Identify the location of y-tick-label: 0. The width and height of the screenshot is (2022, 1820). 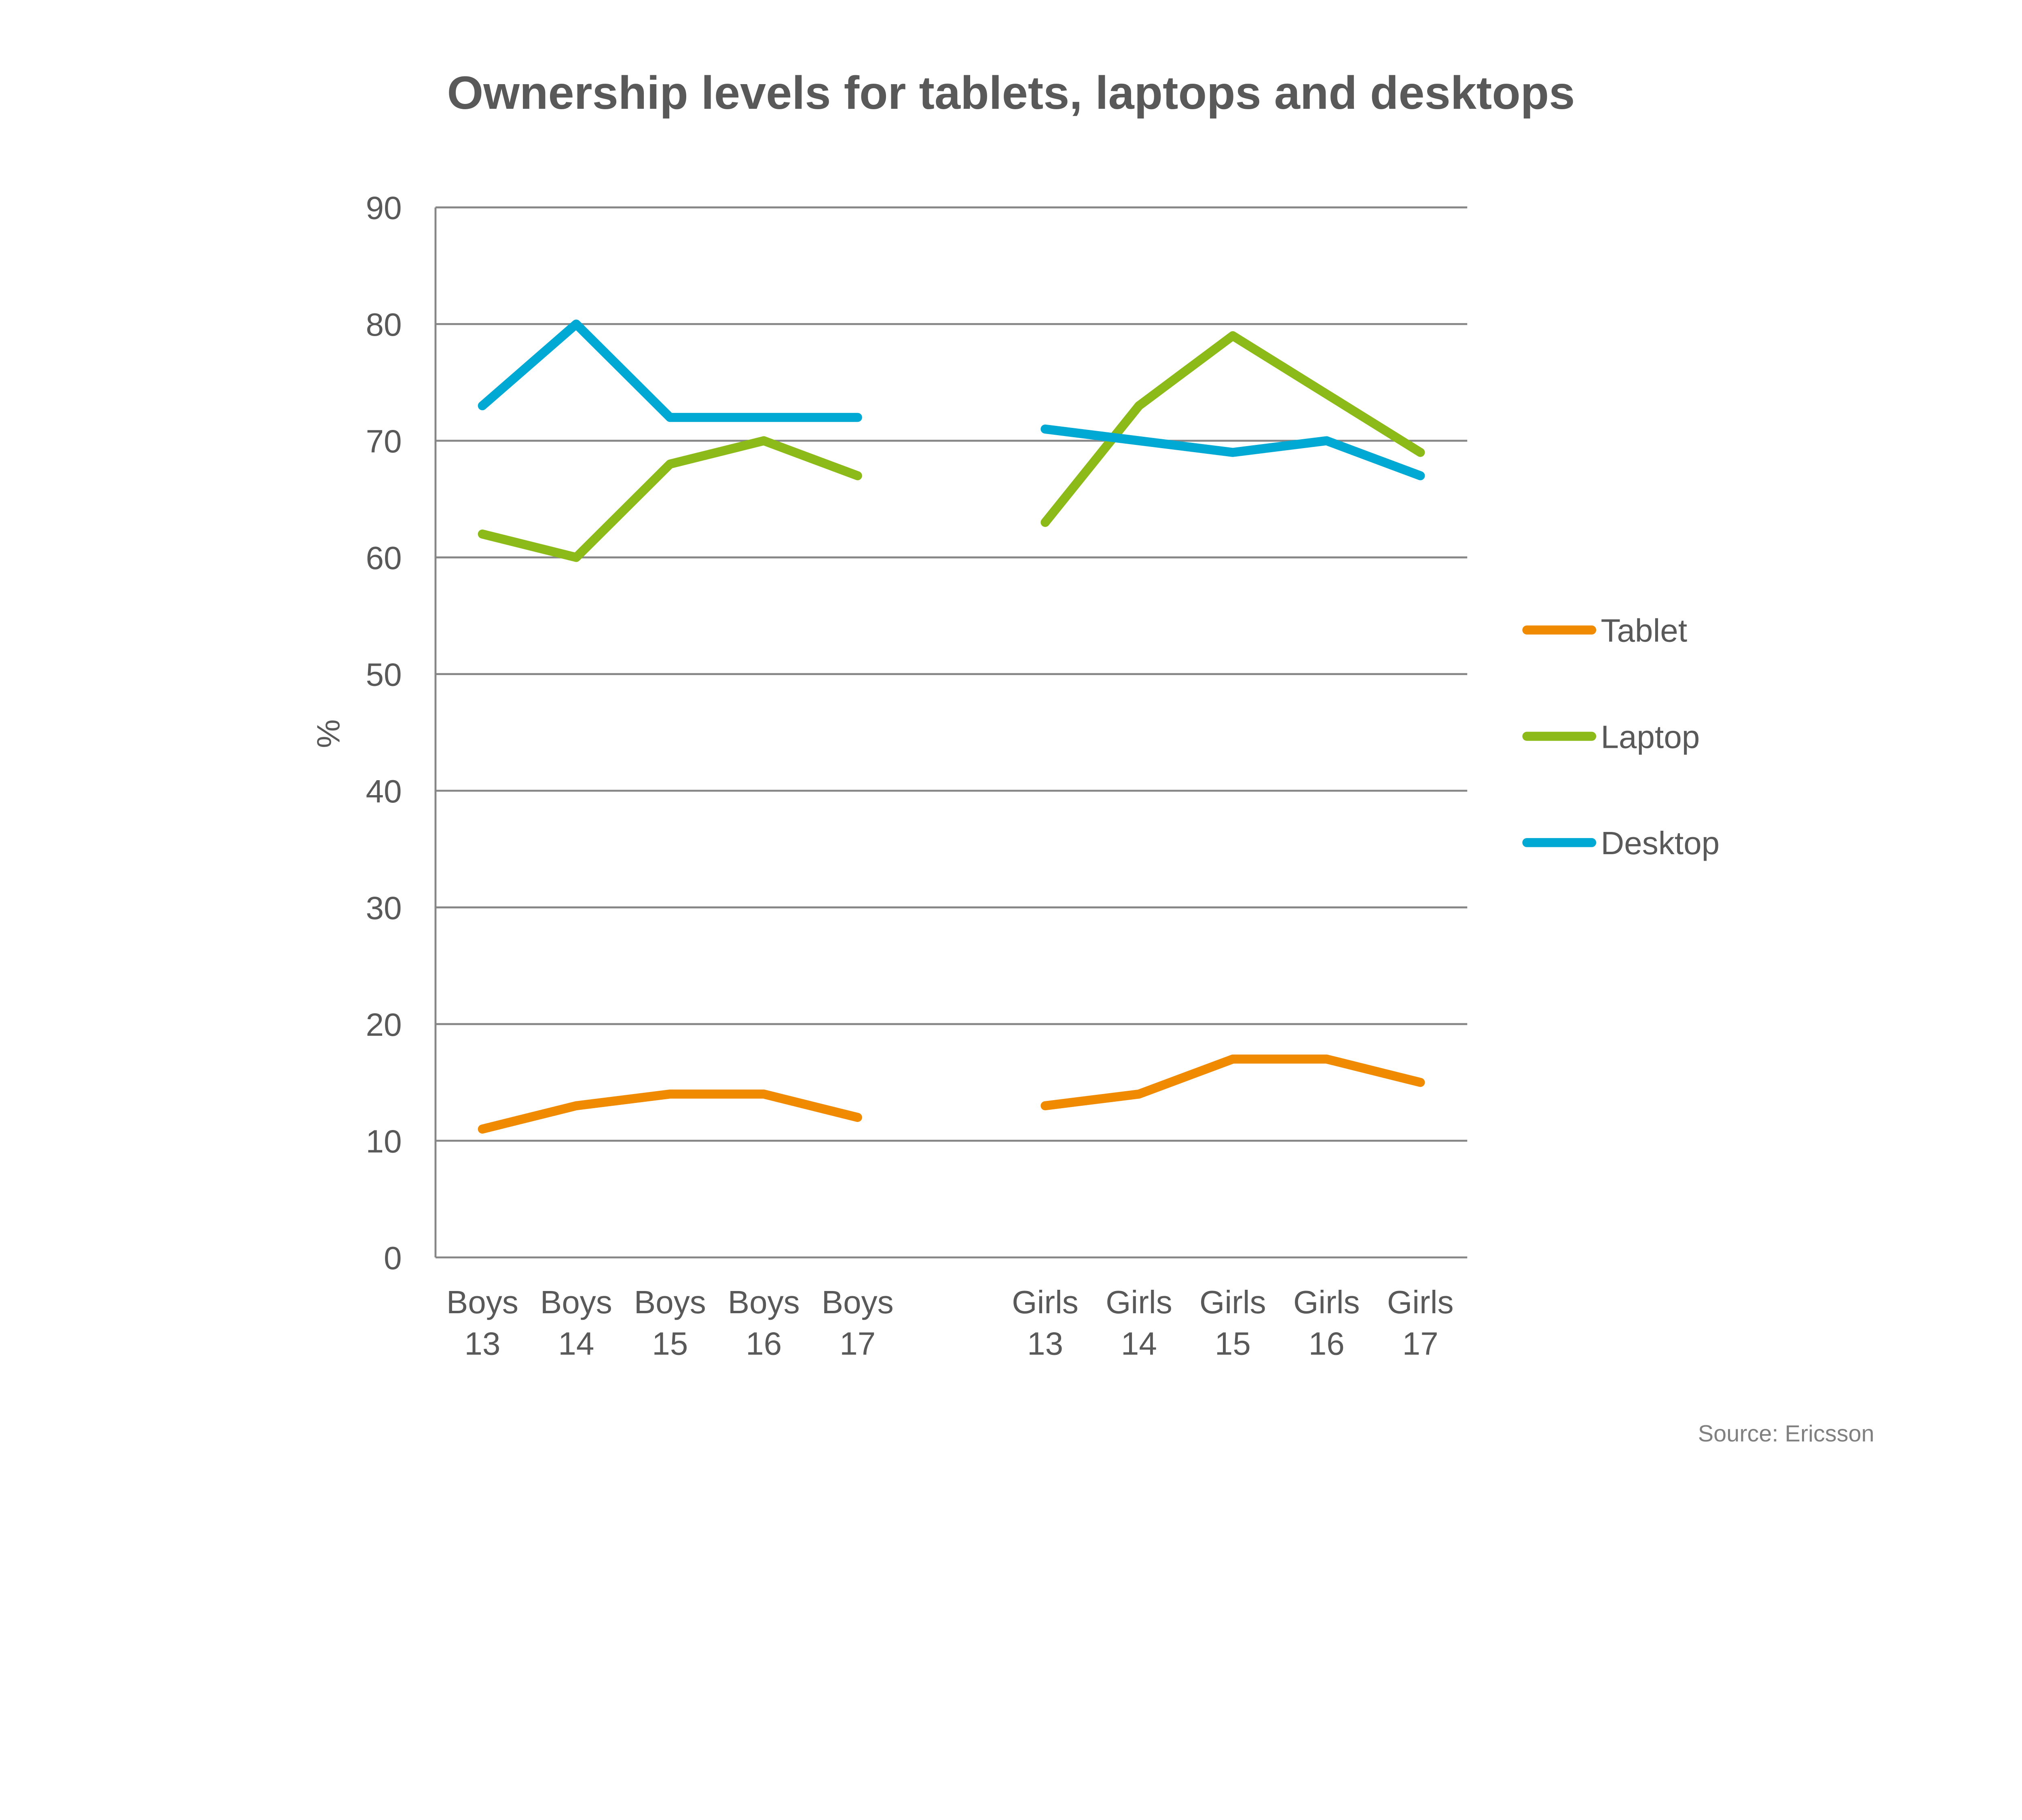
(393, 1258).